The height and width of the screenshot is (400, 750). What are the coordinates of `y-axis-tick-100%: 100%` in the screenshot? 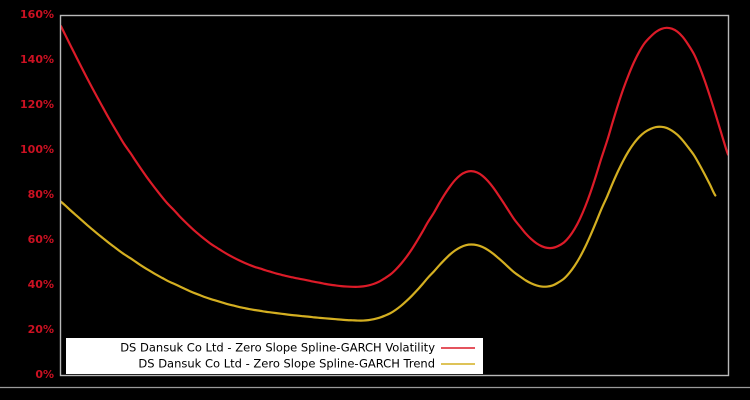 It's located at (37, 149).